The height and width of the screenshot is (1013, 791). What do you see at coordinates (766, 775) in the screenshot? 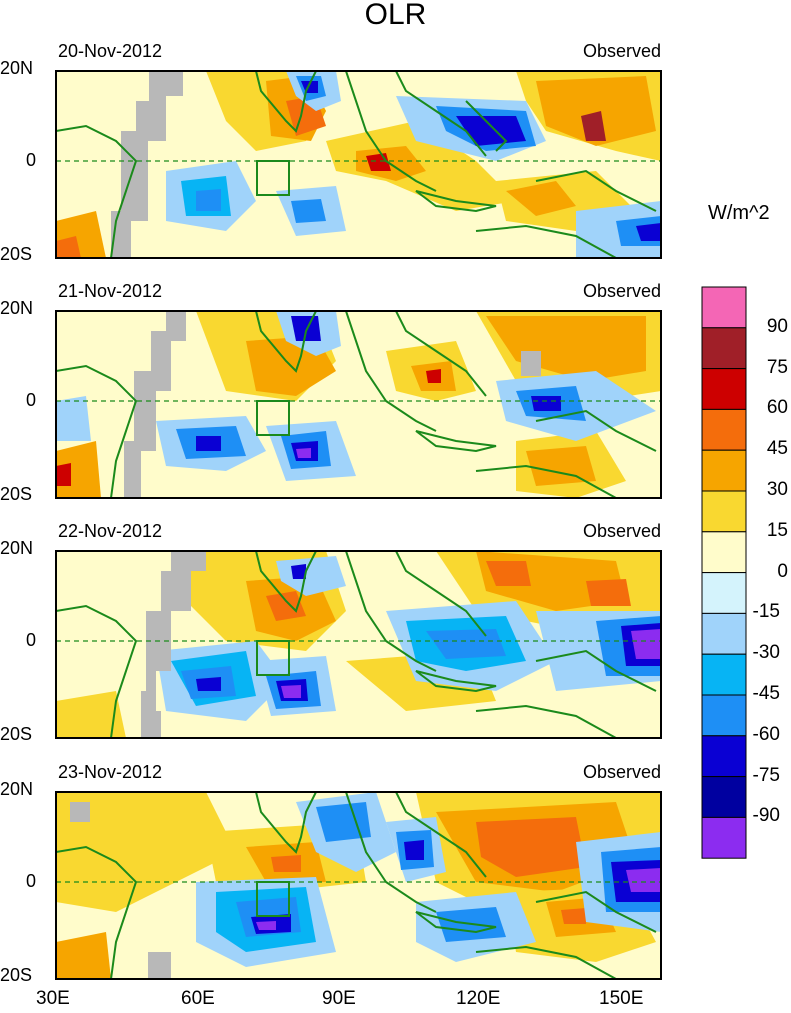
I see `colorbar-level-label: -75` at bounding box center [766, 775].